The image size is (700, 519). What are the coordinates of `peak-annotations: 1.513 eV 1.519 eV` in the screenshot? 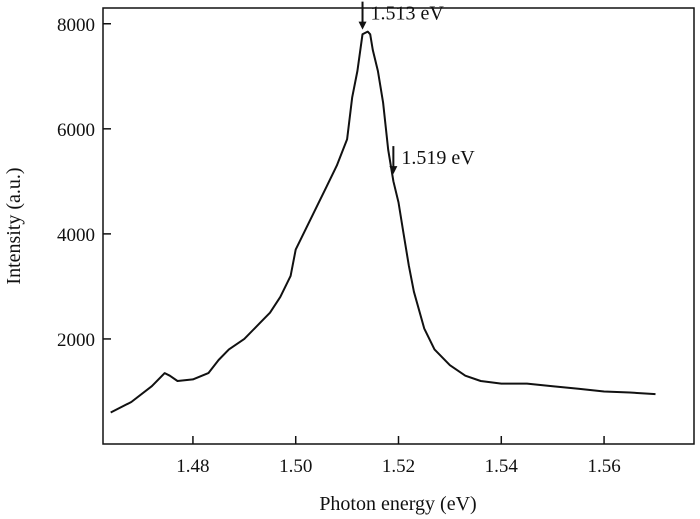 It's located at (416, 88).